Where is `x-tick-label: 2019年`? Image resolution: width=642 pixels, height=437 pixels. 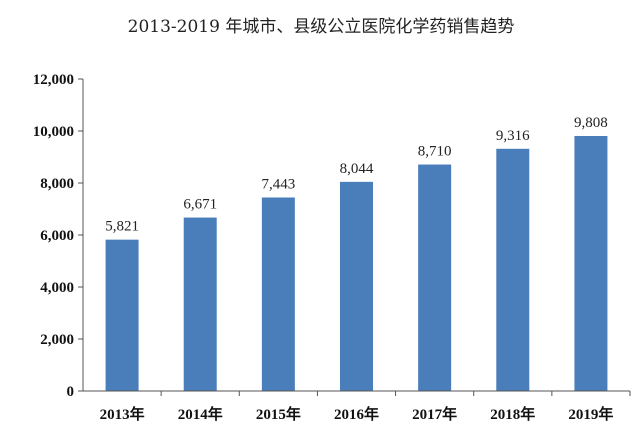
x-tick-label: 2019年 is located at coordinates (590, 414).